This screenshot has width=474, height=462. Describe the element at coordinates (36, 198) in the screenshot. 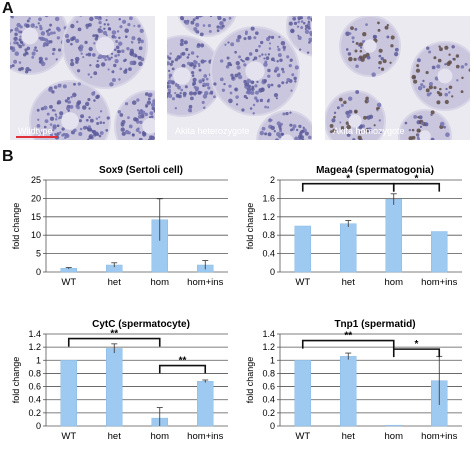

I see `y-tick-label: 20` at that location.